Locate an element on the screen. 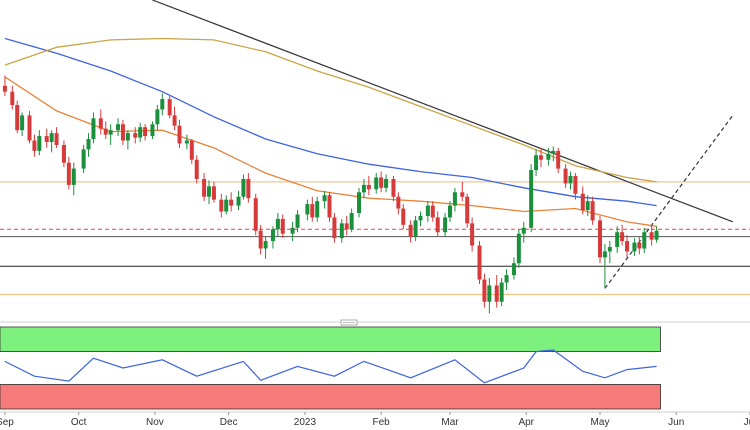  x-tick-label: May is located at coordinates (600, 422).